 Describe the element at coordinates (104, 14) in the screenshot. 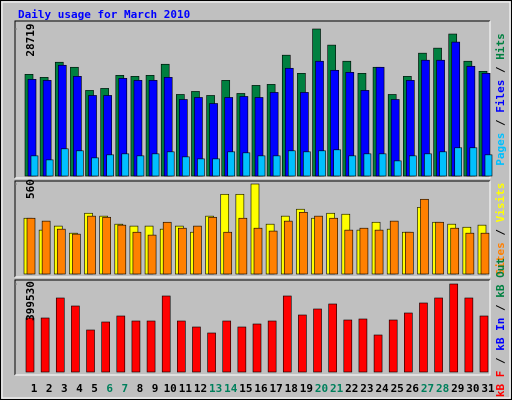

I see `chart-title: Daily usage for March 2010` at that location.